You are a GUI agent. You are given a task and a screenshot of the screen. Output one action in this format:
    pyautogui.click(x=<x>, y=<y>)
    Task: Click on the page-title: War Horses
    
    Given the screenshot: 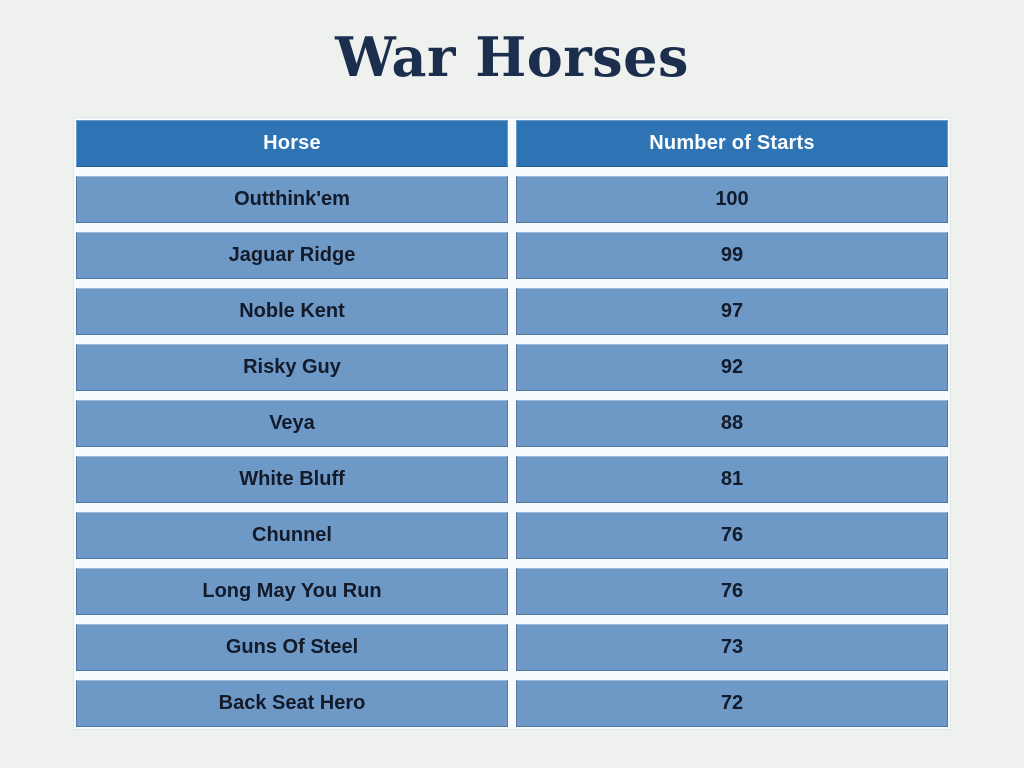 What is the action you would take?
    pyautogui.click(x=512, y=57)
    